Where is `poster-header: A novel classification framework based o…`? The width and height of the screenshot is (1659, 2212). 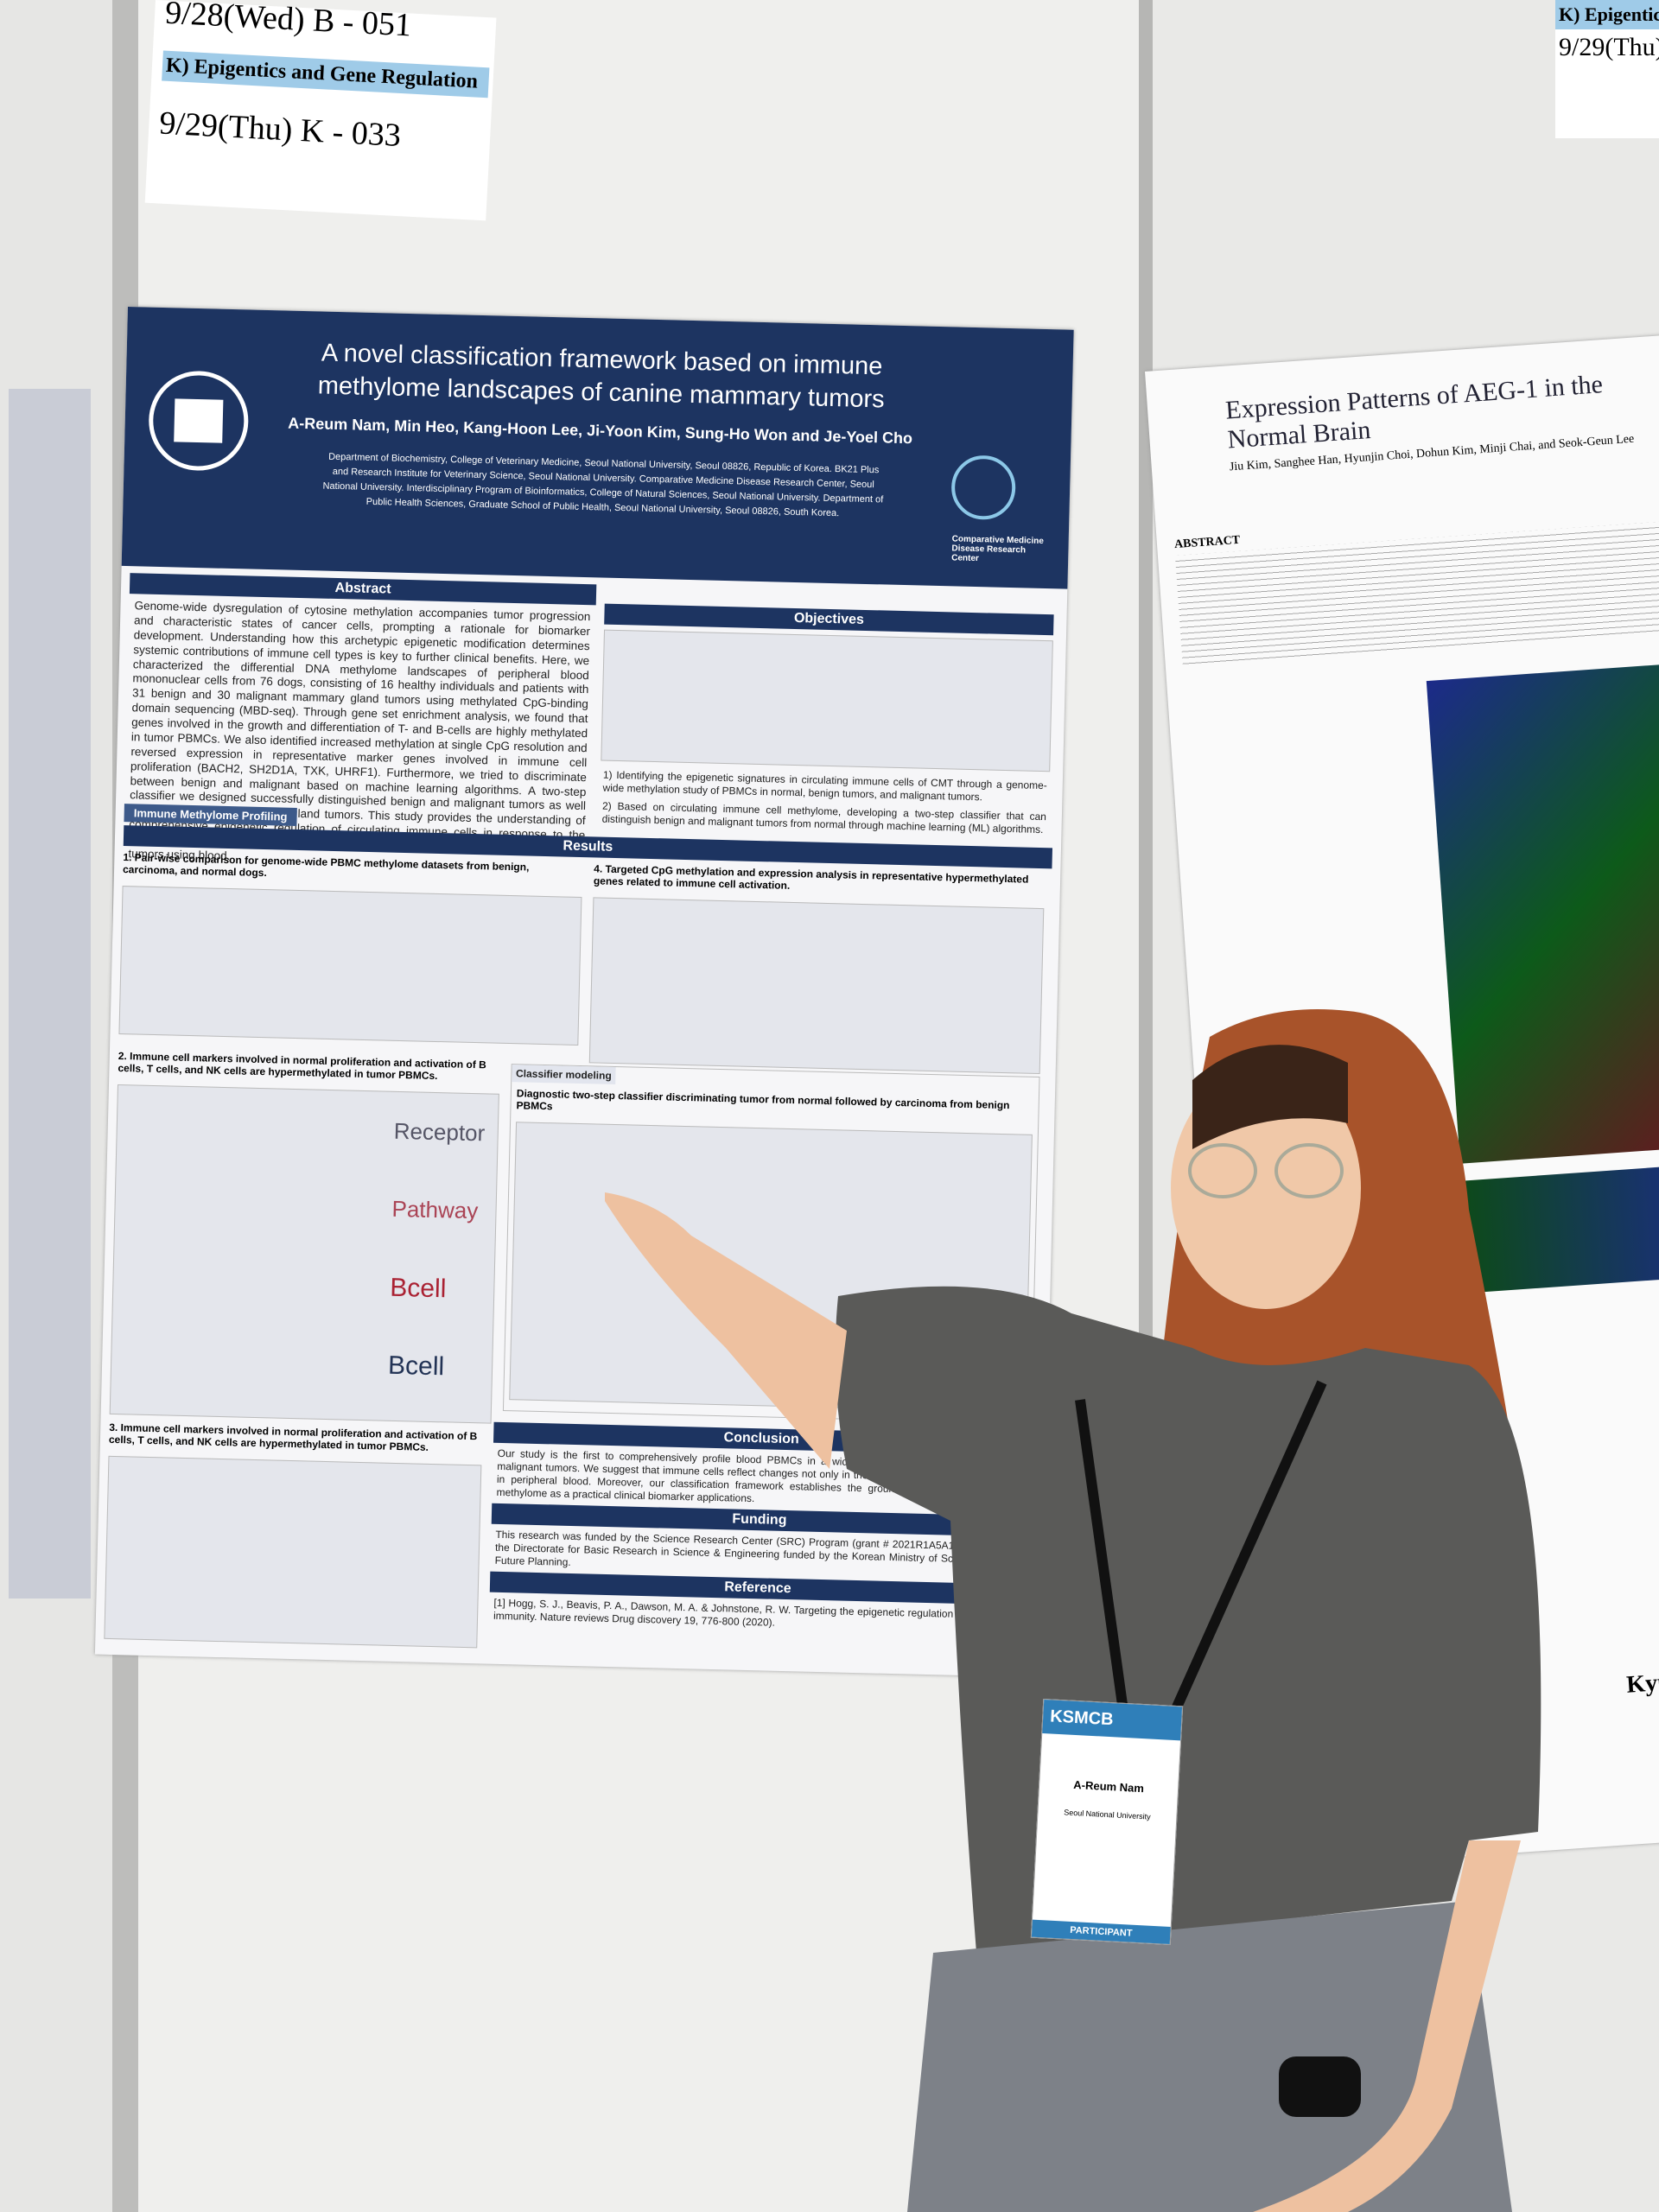 poster-header: A novel classification framework based o… is located at coordinates (597, 448).